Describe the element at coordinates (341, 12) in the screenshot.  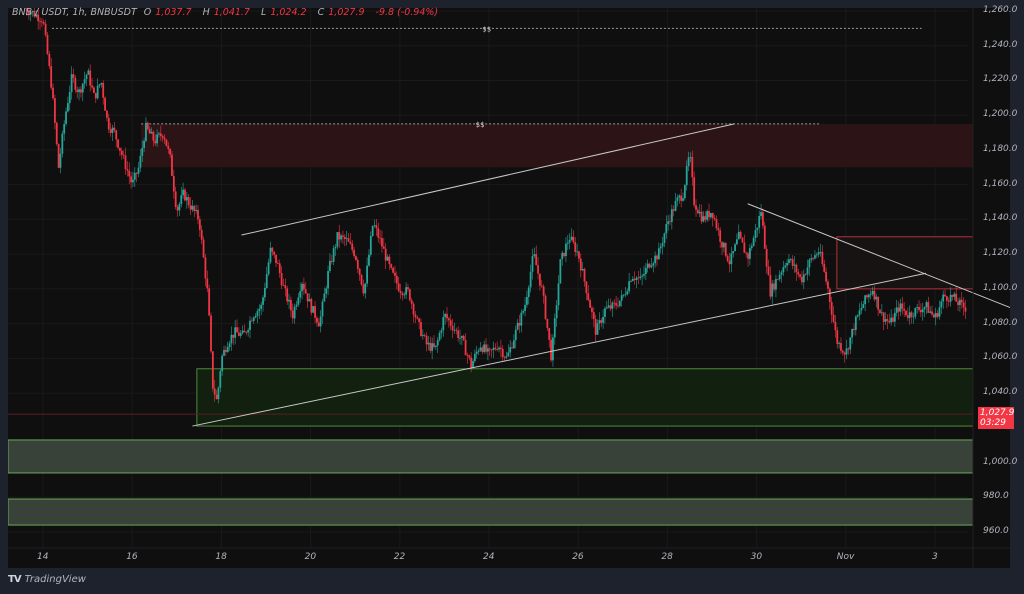
I see `ohlc-close: C 1,027.9` at that location.